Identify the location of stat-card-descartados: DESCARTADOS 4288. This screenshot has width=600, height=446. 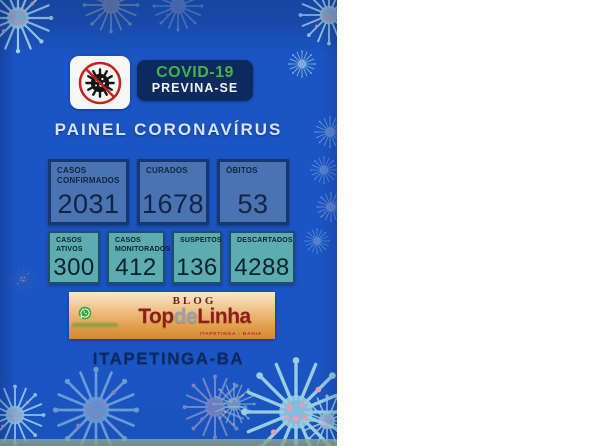
(262, 257).